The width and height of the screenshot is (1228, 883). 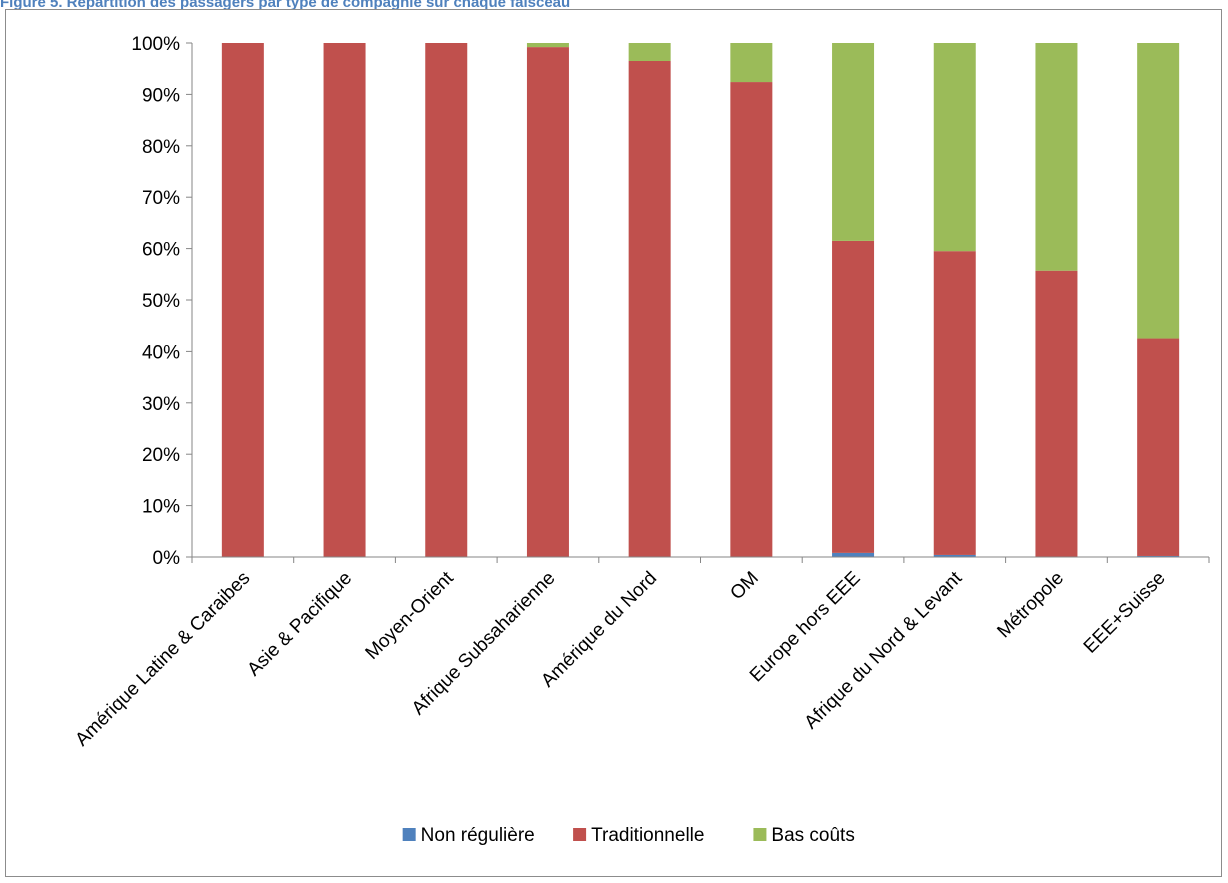 What do you see at coordinates (162, 659) in the screenshot?
I see `x-category-label: Amérique Latine & Caraibes` at bounding box center [162, 659].